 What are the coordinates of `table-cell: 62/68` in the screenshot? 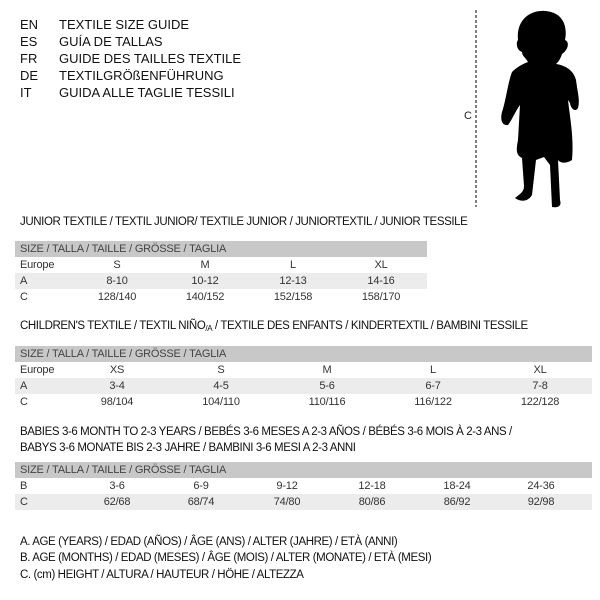 It's located at (117, 502).